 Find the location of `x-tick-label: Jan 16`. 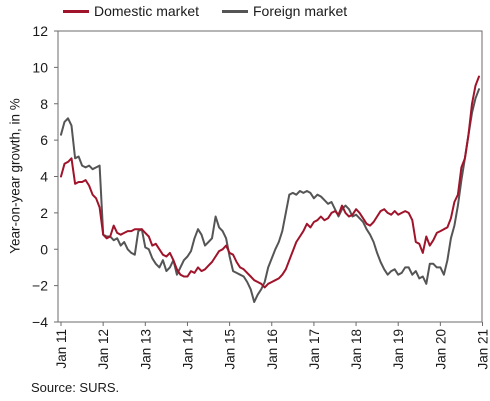

x-tick-label: Jan 16 is located at coordinates (272, 349).